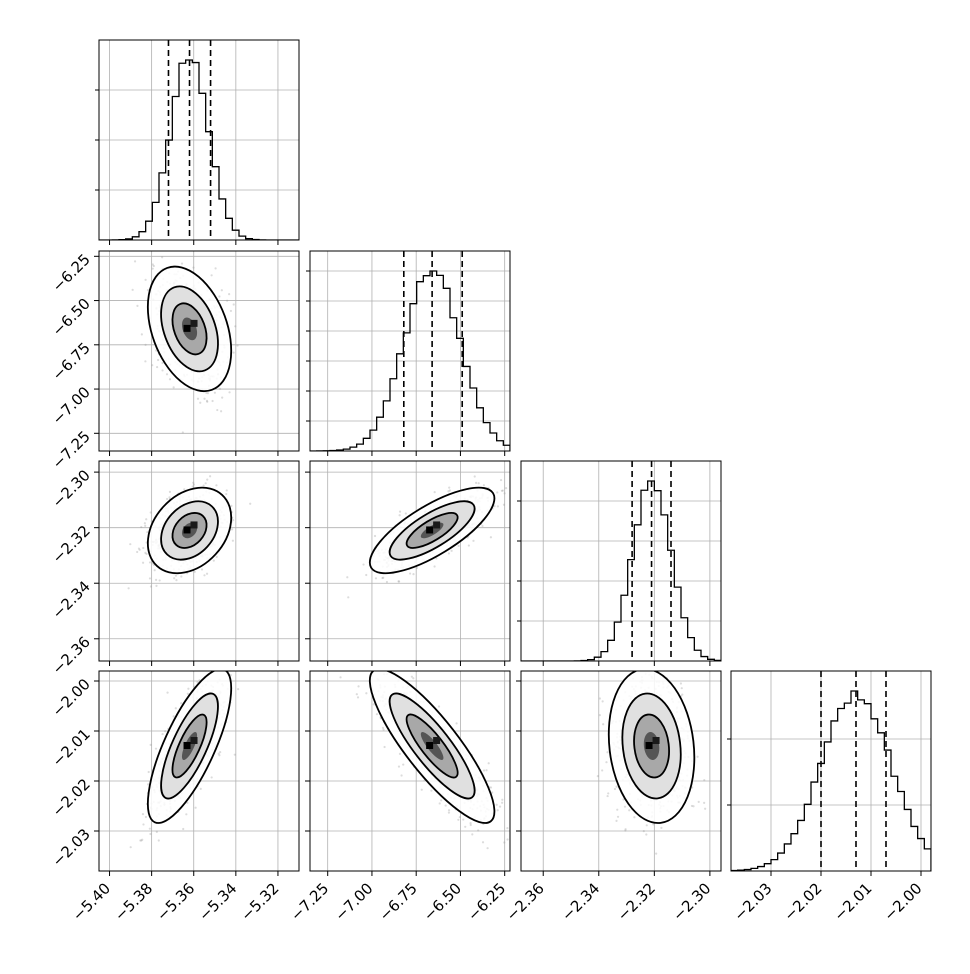  Describe the element at coordinates (71, 847) in the screenshot. I see `y-tick-label: −2.03` at that location.